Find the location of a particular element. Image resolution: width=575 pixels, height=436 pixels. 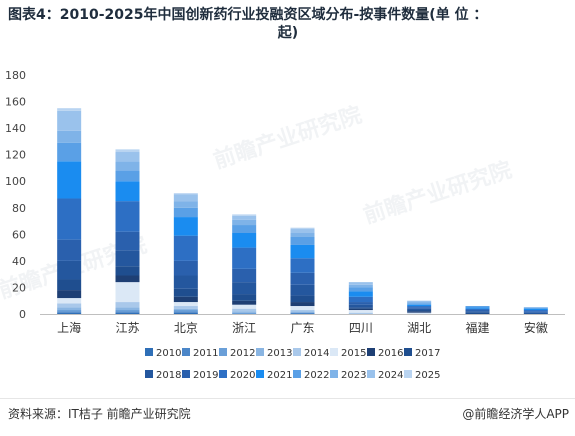

legend-entry: 2014 is located at coordinates (316, 353).